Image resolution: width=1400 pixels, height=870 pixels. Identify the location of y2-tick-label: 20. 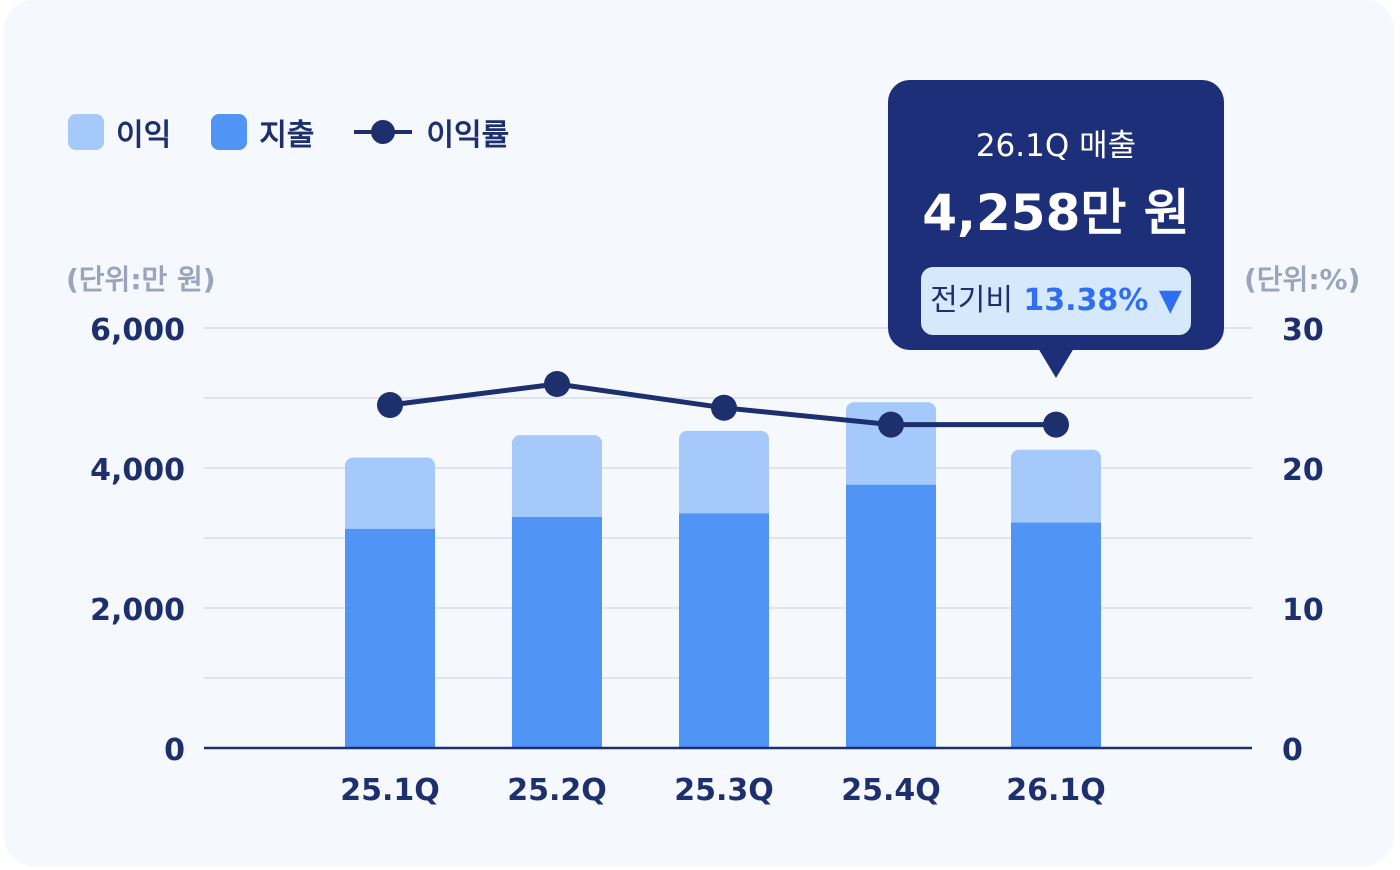
(1303, 470).